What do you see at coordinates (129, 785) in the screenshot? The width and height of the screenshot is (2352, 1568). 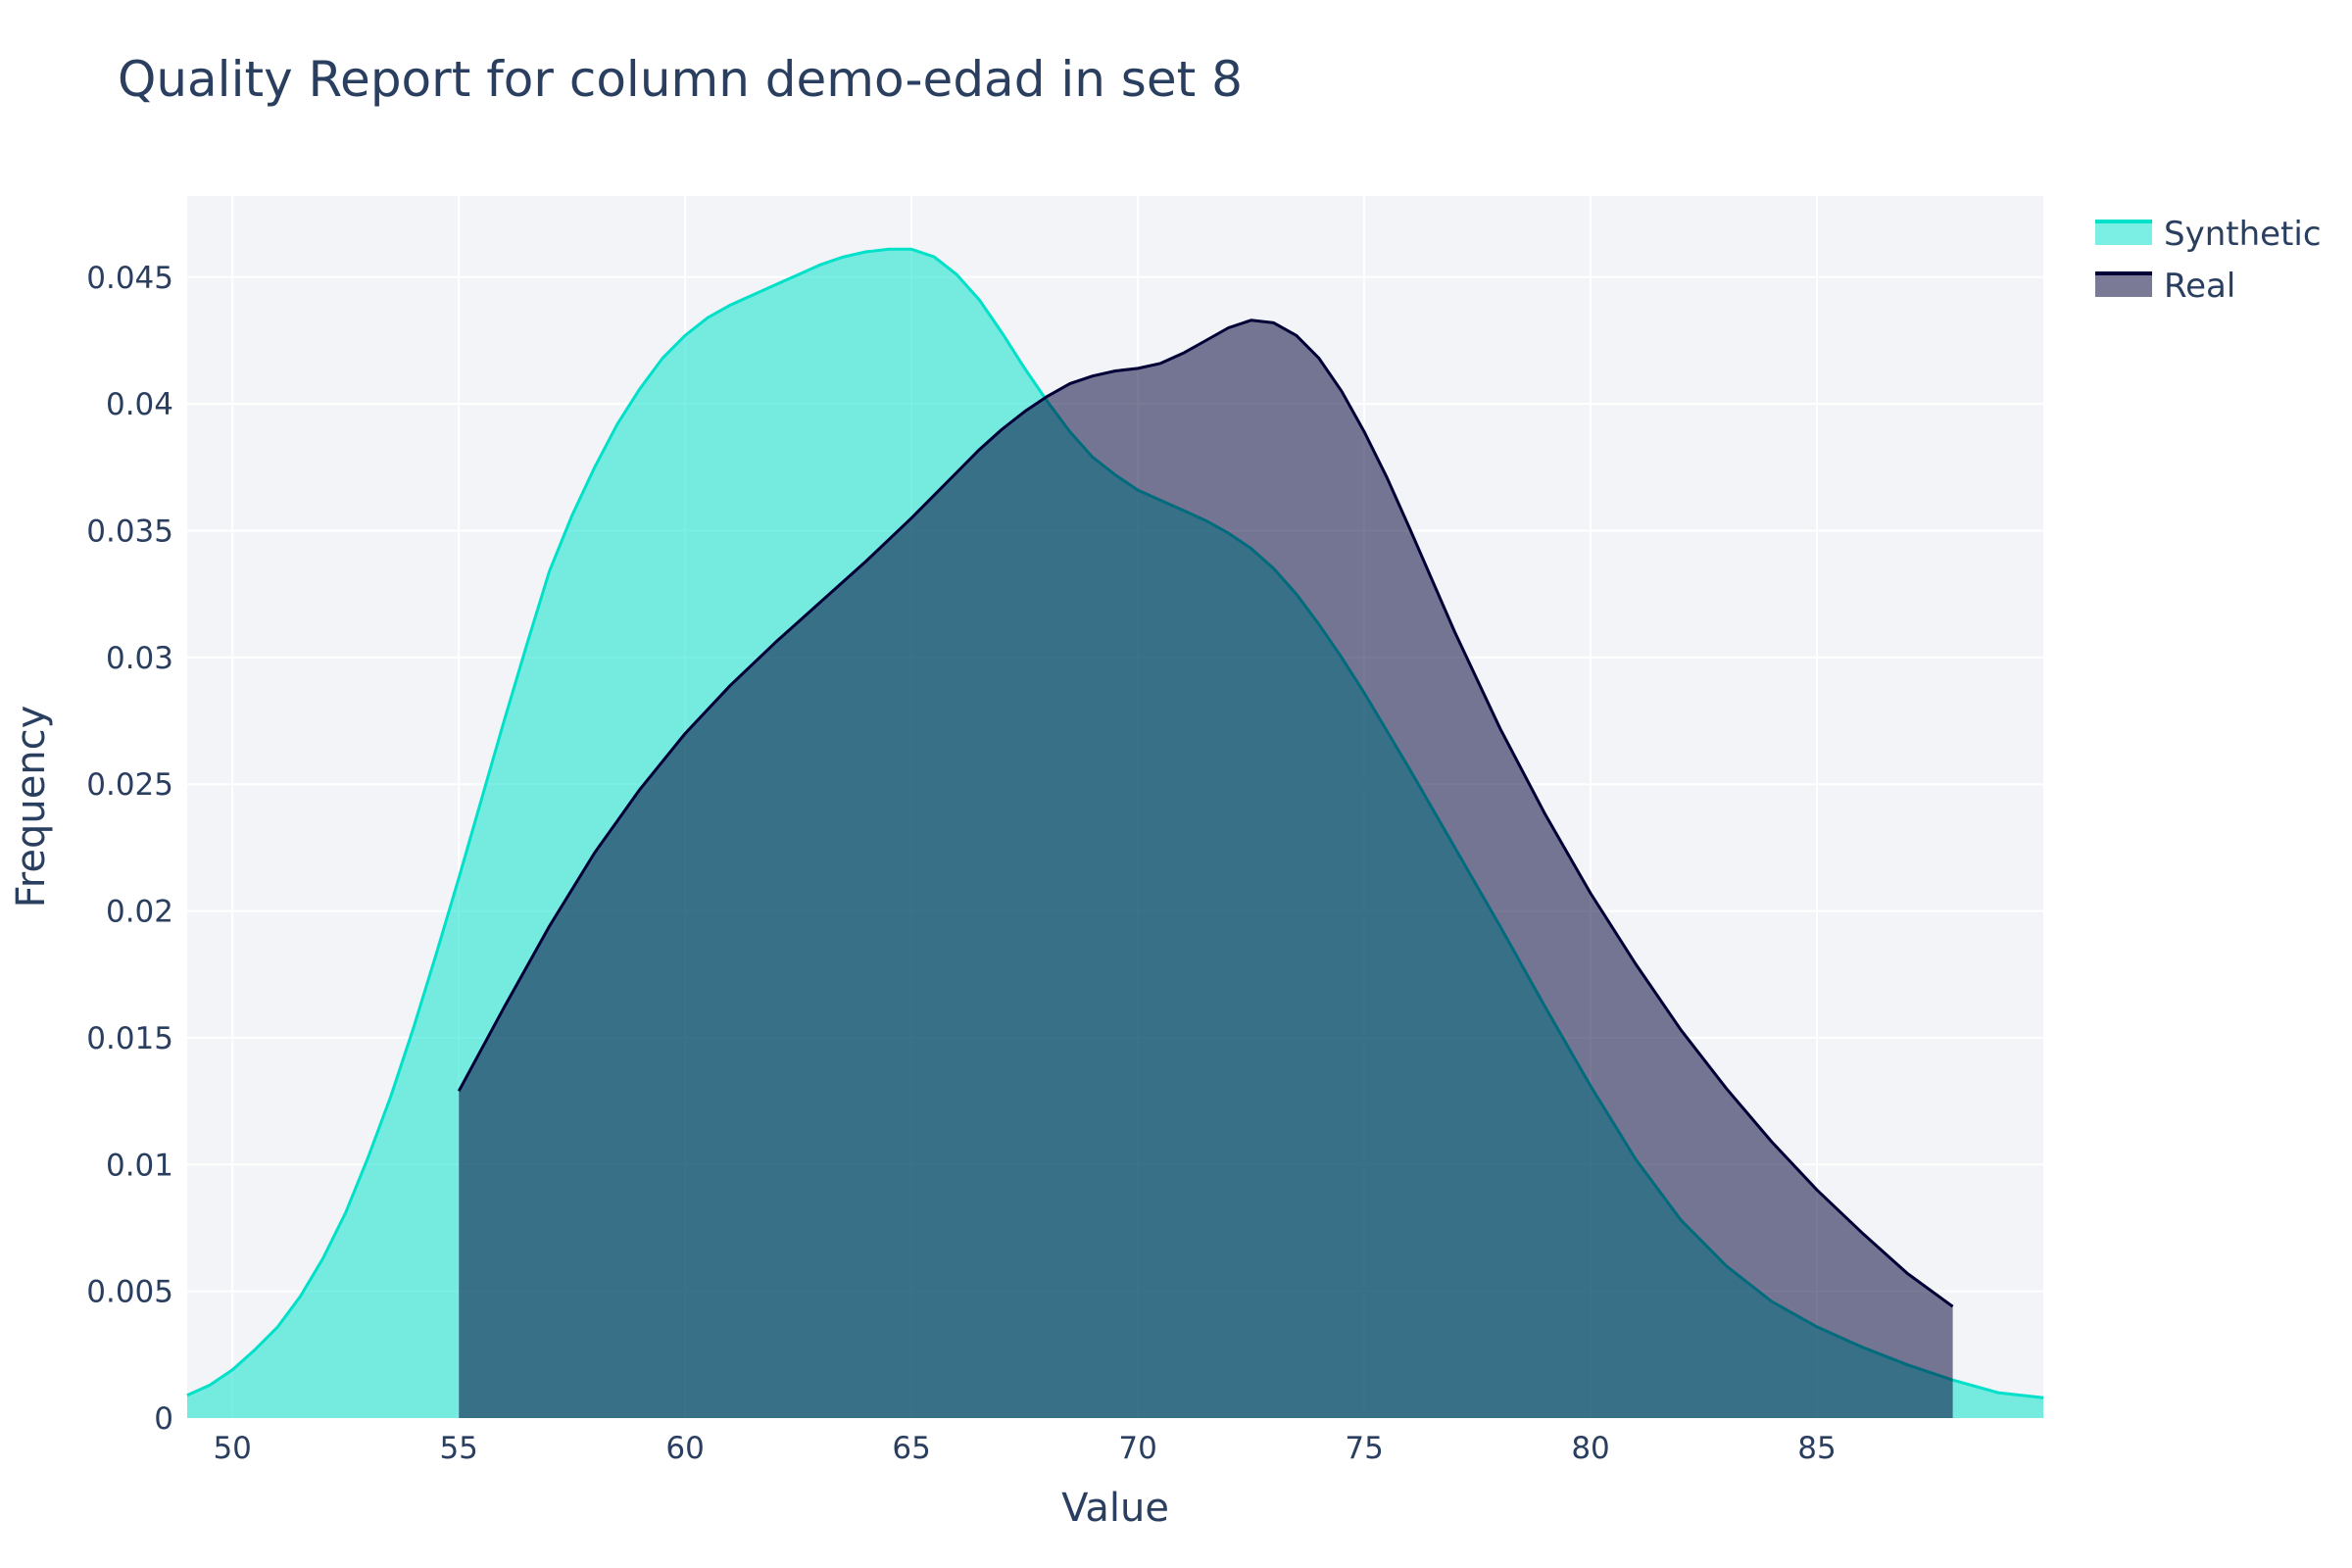 I see `y-tick-label: 0.025` at bounding box center [129, 785].